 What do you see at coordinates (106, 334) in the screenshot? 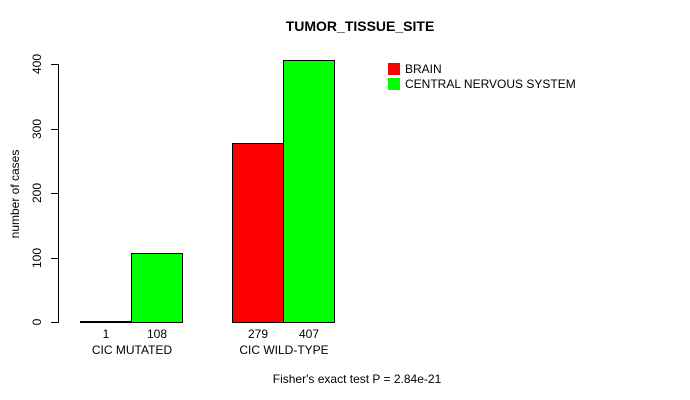
I see `bar-value-label: 1` at bounding box center [106, 334].